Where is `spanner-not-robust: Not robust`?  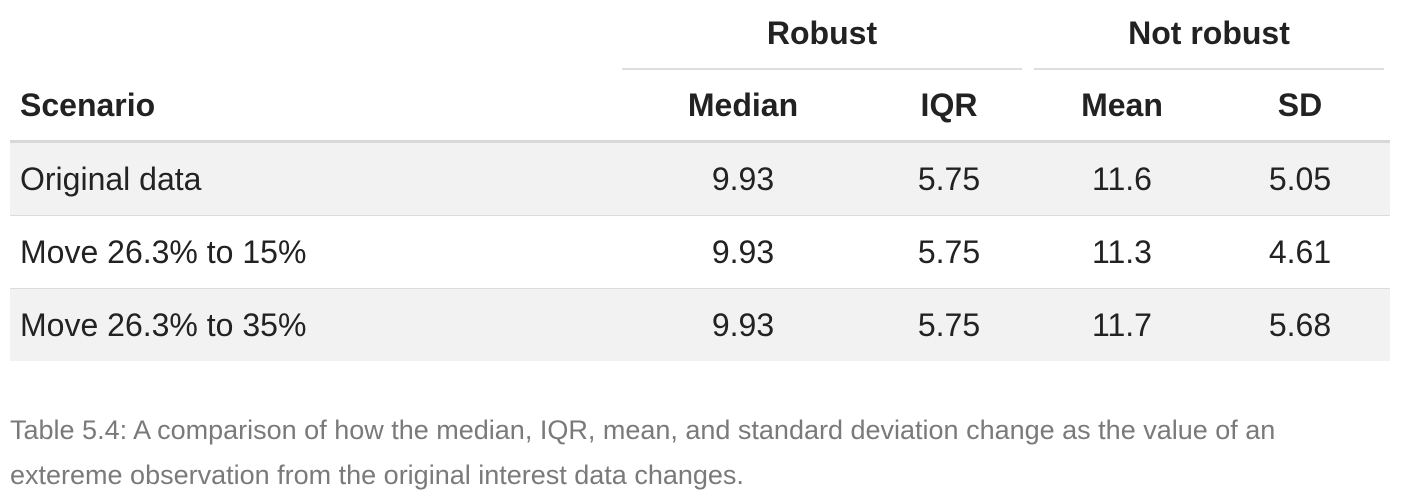
spanner-not-robust: Not robust is located at coordinates (1209, 35).